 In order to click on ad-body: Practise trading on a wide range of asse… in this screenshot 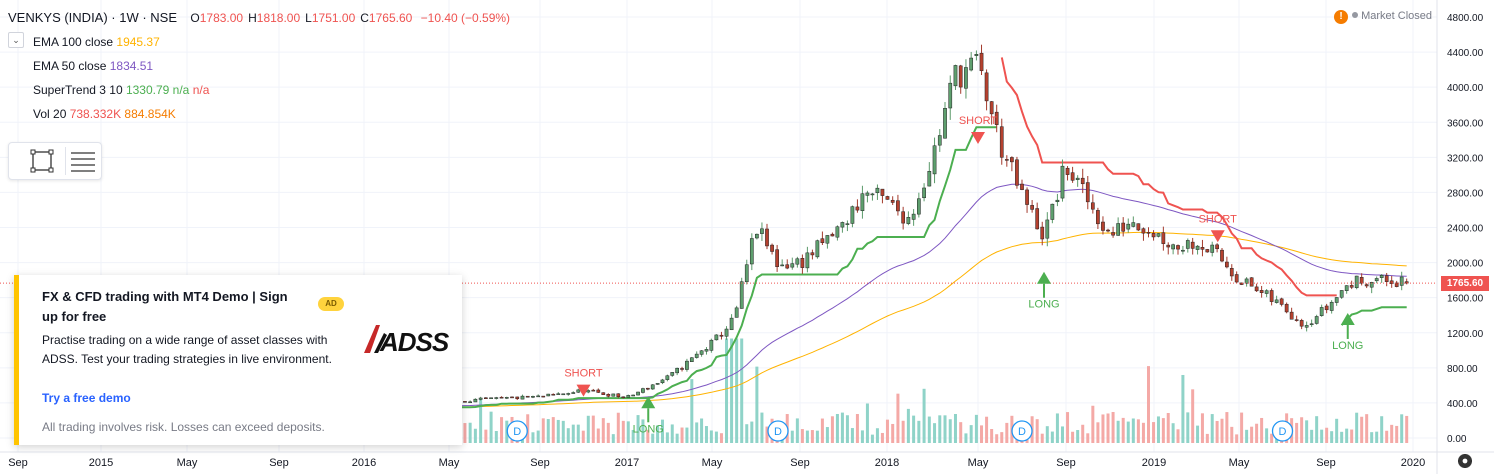, I will do `click(187, 349)`.